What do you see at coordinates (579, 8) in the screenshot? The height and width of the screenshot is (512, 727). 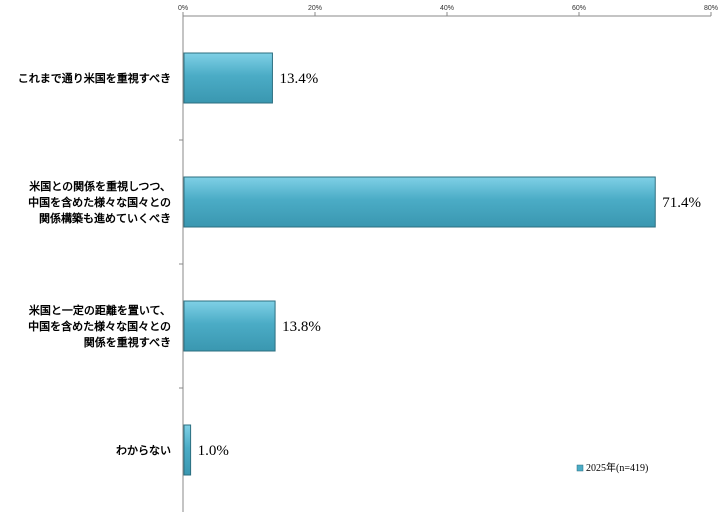 I see `x-tick-label: 60%` at bounding box center [579, 8].